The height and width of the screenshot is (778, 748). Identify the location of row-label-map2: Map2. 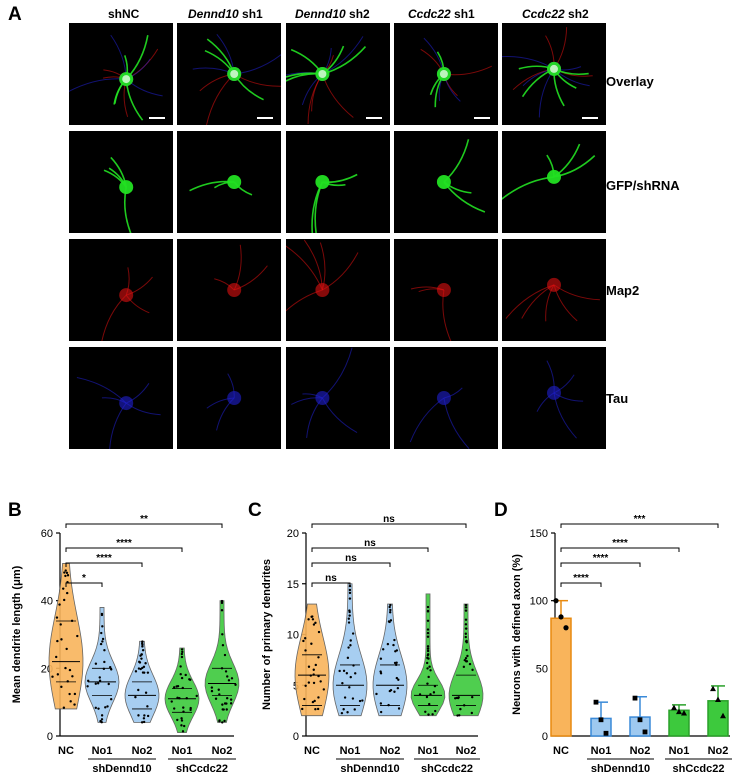
(623, 290).